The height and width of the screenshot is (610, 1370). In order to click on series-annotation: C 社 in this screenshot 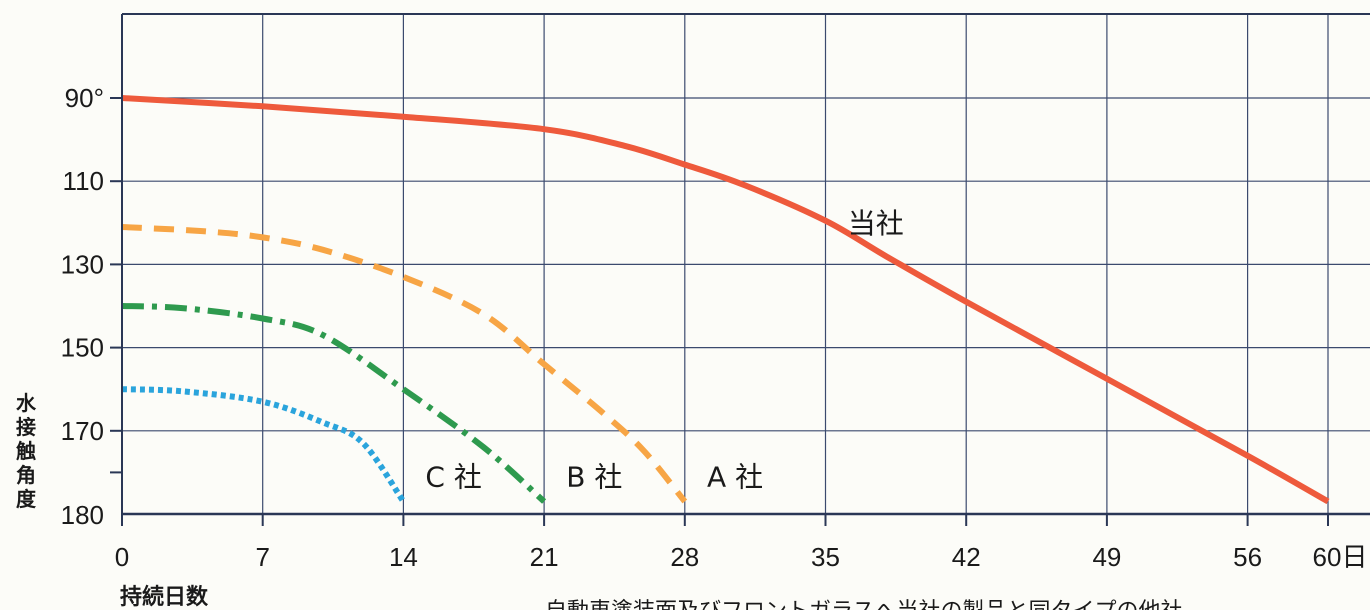, I will do `click(453, 477)`.